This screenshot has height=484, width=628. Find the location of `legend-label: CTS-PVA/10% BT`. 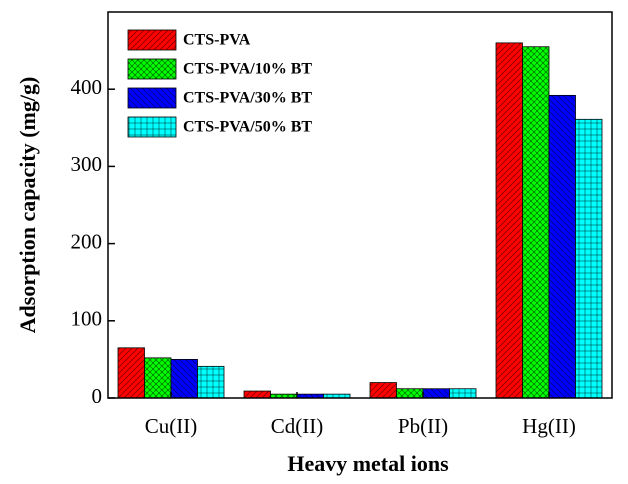

legend-label: CTS-PVA/10% BT is located at coordinates (247, 69).